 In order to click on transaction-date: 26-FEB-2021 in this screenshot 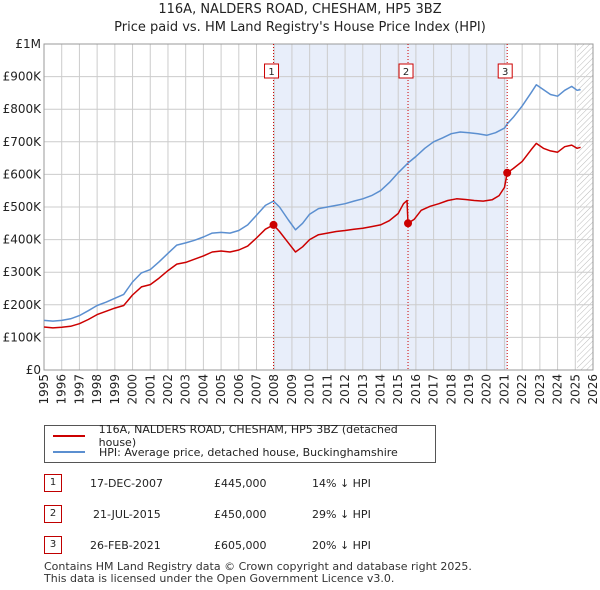, I will do `click(125, 545)`.